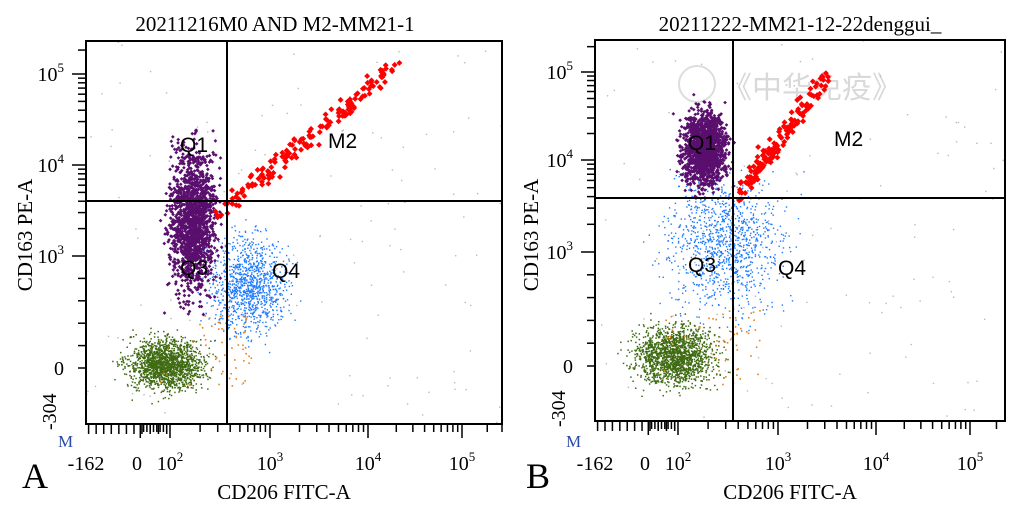  Describe the element at coordinates (86, 464) in the screenshot. I see `x-tick-label: -162` at that location.